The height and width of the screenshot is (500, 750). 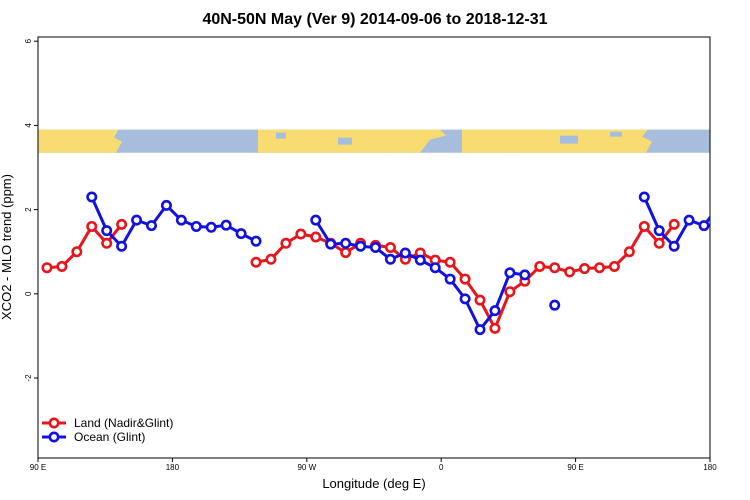 What do you see at coordinates (28, 209) in the screenshot?
I see `y-tick-label: 2` at bounding box center [28, 209].